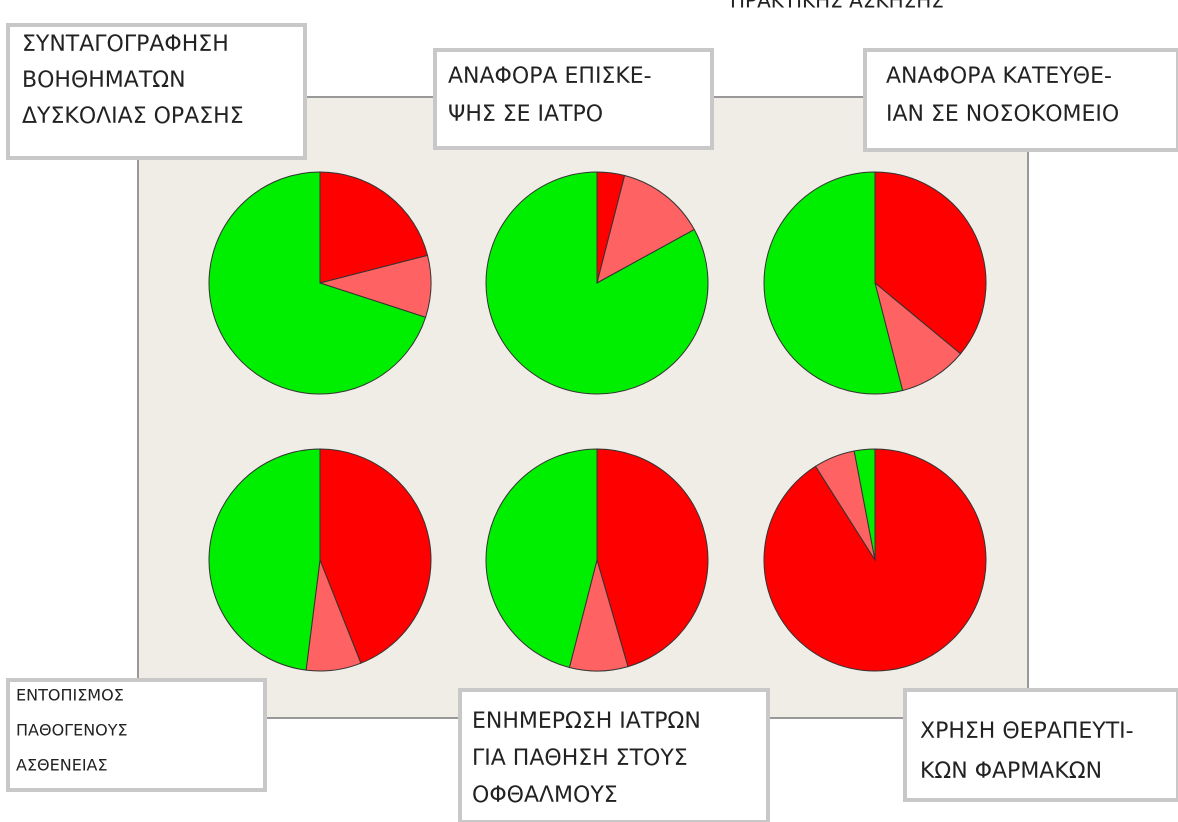 Image resolution: width=1178 pixels, height=822 pixels. What do you see at coordinates (550, 76) in the screenshot?
I see `chart-title: ΑΝΑΦΟΡΑ ΕΠΙΣΚΕ-` at bounding box center [550, 76].